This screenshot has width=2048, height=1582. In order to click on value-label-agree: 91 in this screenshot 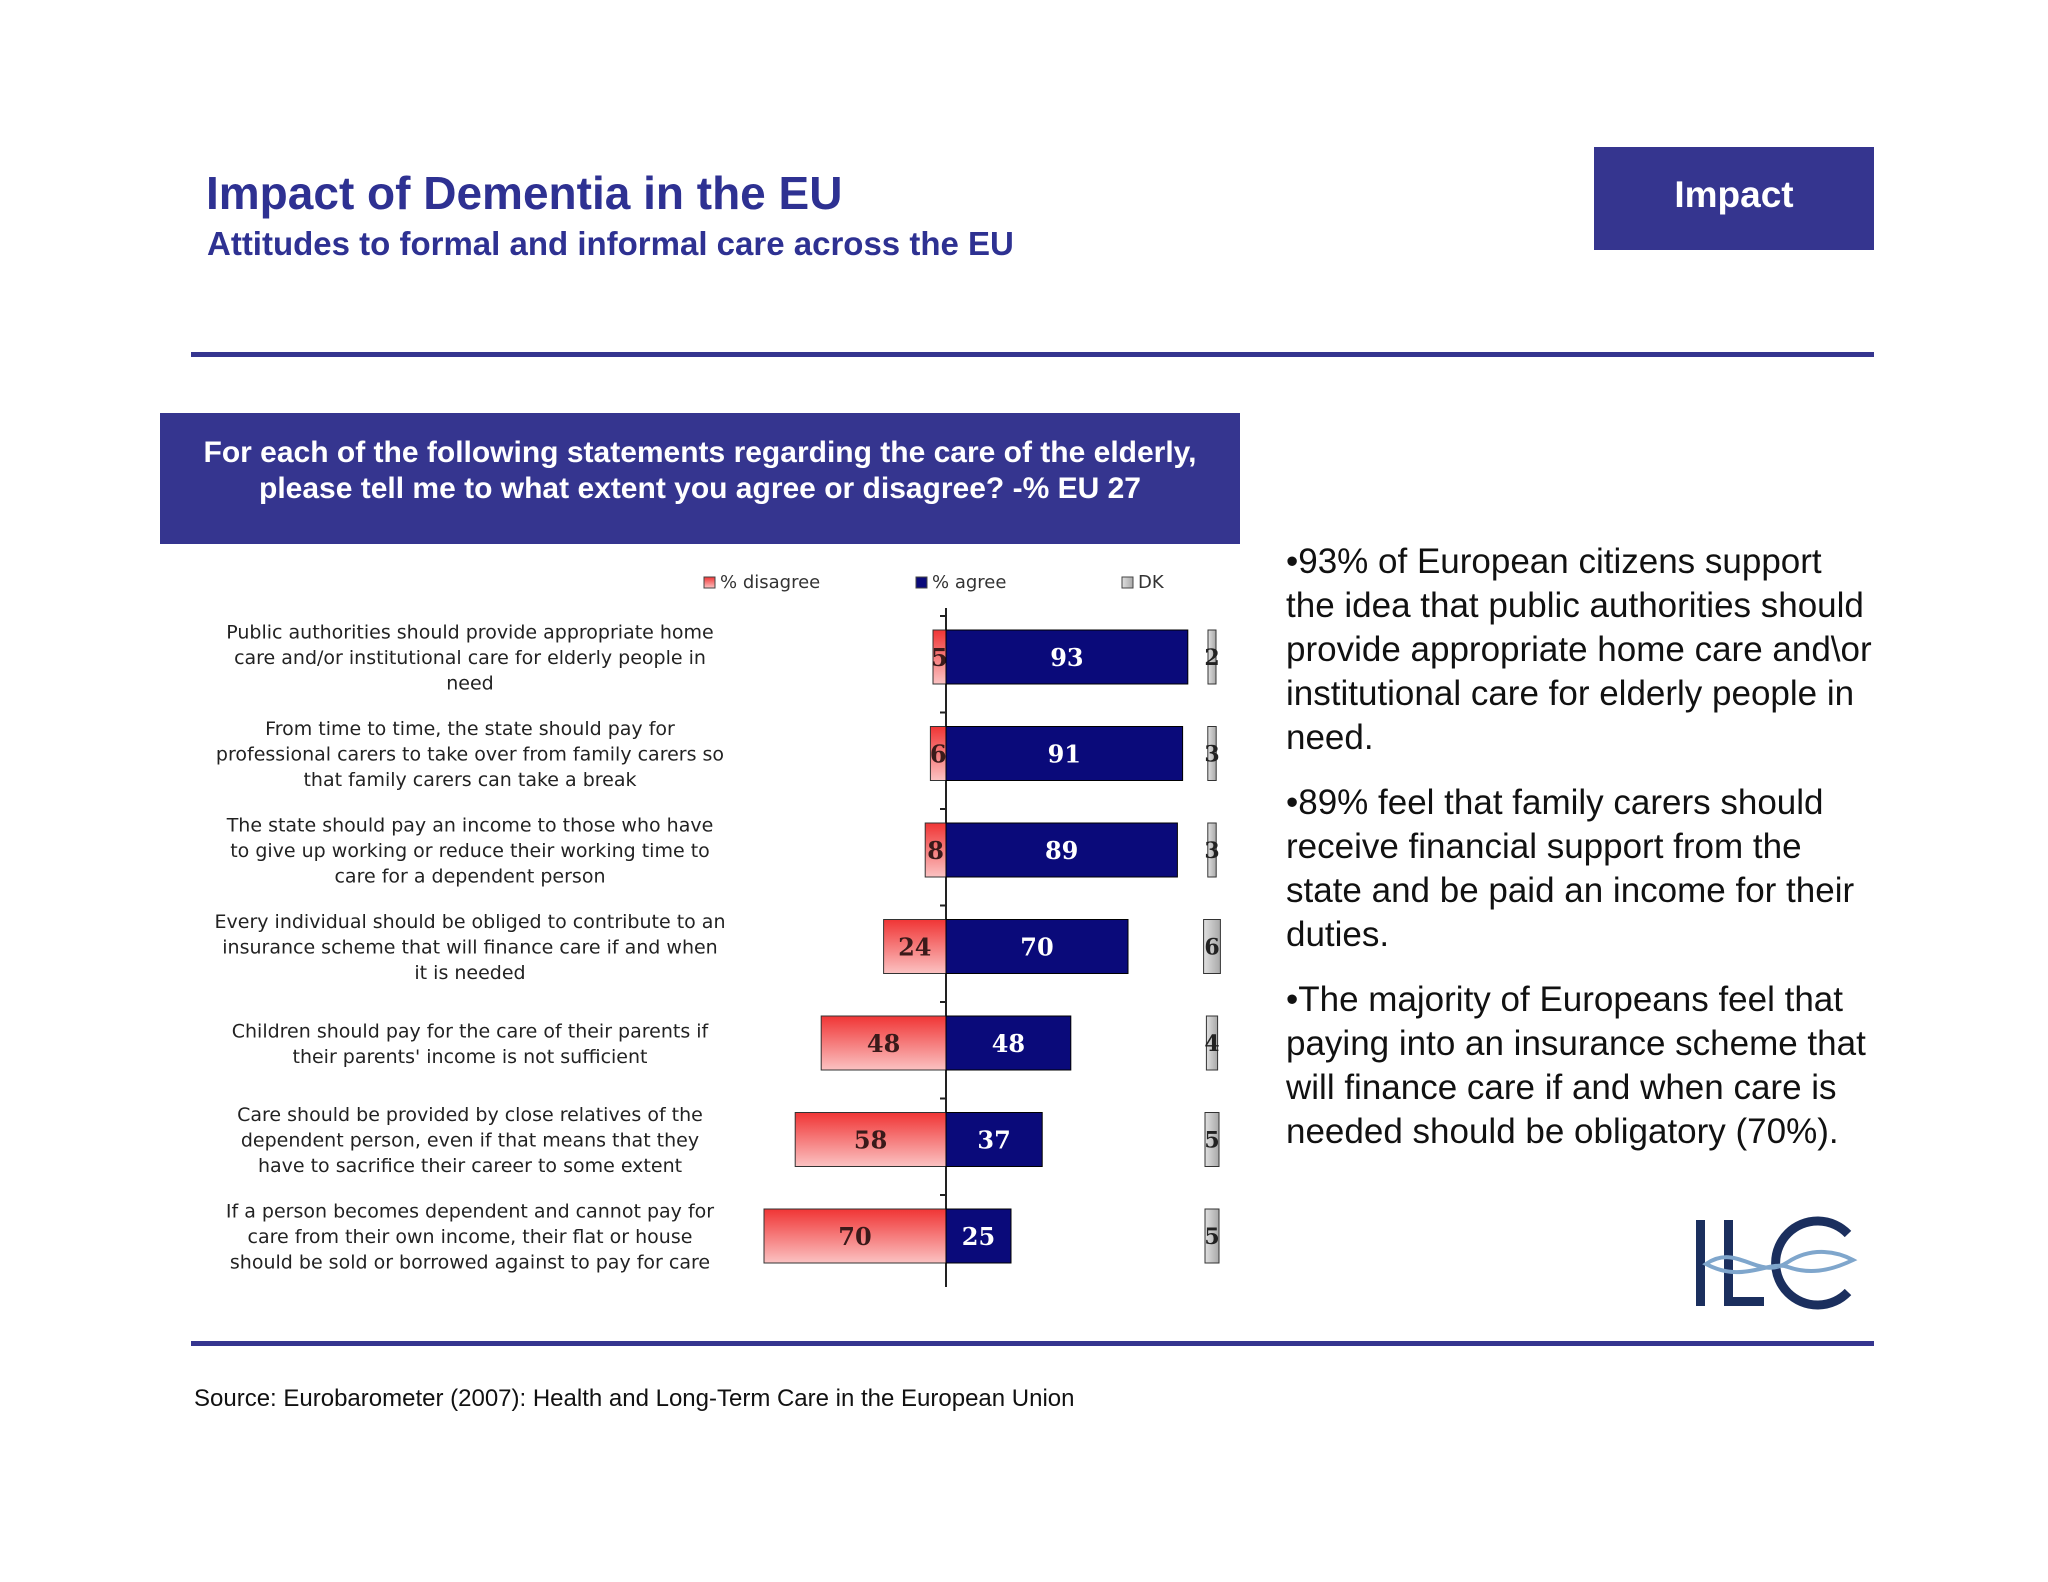, I will do `click(1064, 754)`.